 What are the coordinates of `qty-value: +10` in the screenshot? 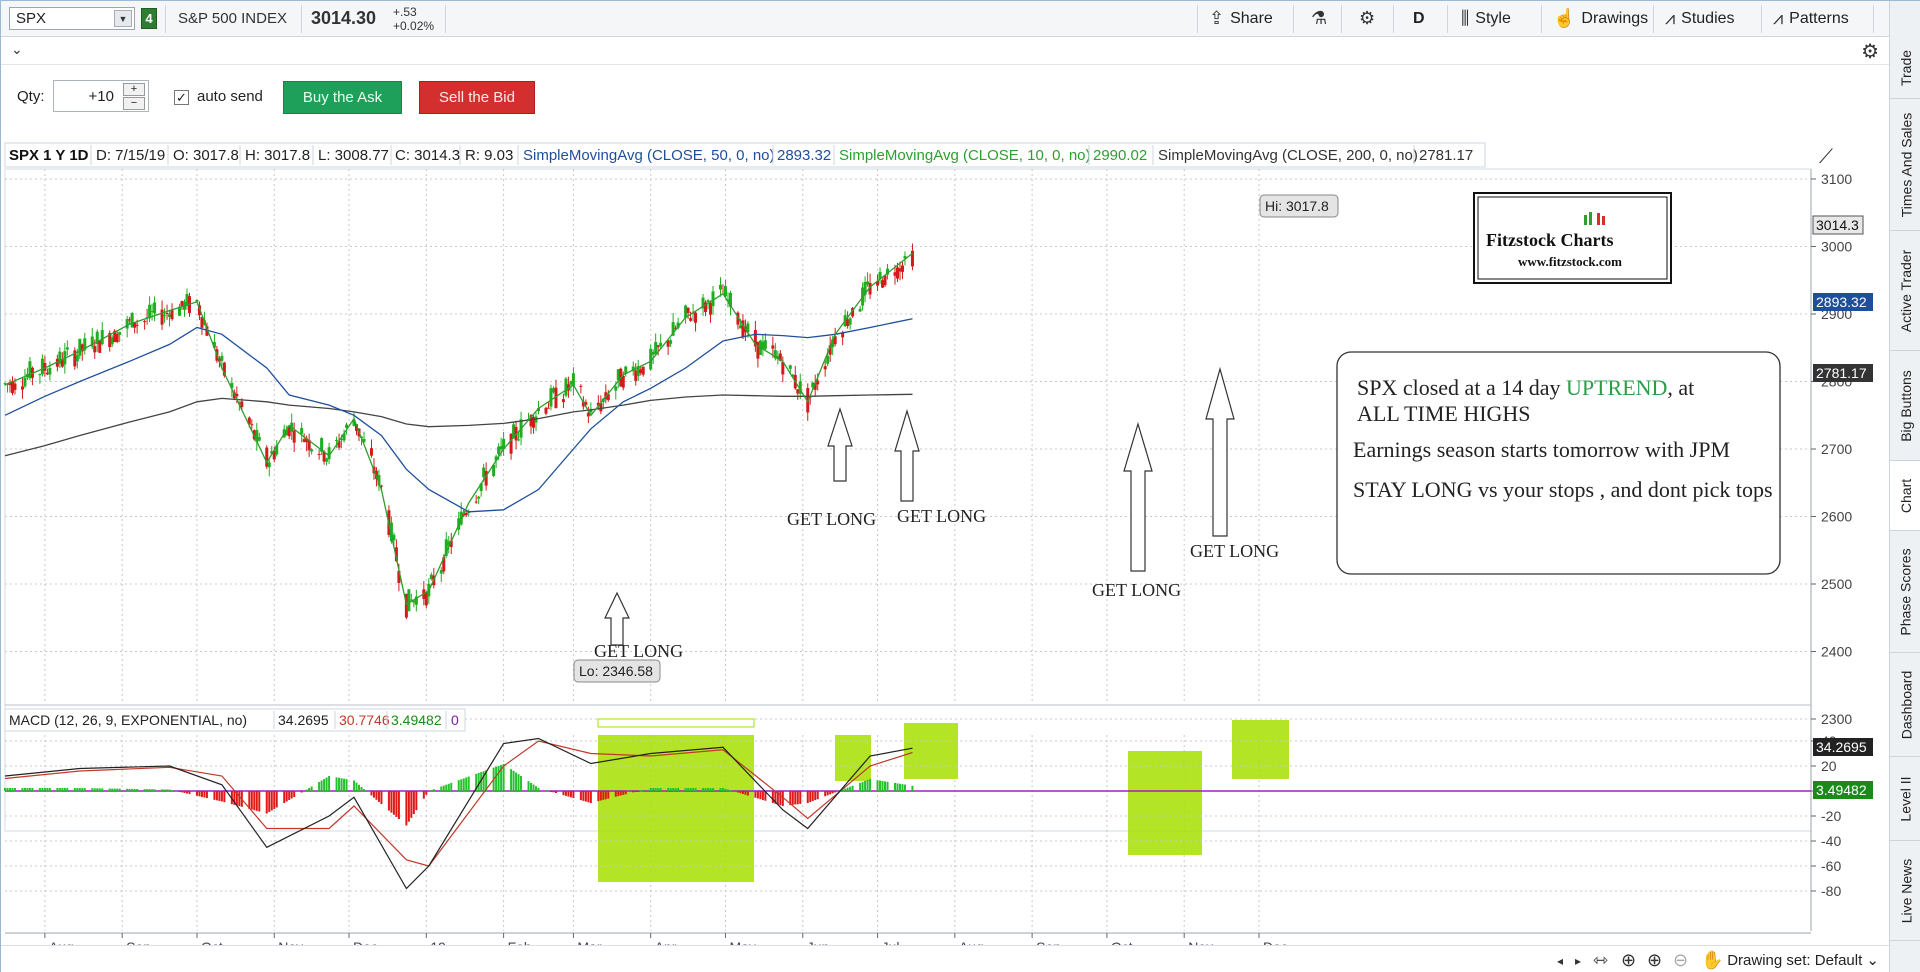 It's located at (101, 96).